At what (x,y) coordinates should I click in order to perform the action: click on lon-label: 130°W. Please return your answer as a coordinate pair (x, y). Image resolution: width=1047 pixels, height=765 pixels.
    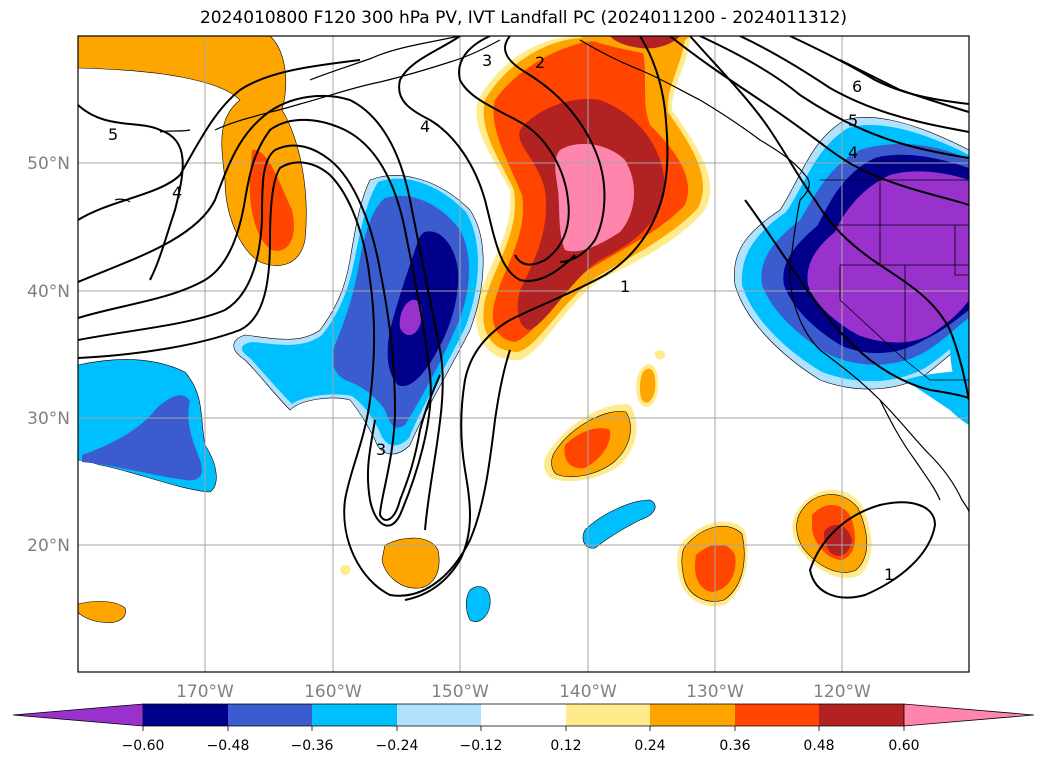
    Looking at the image, I should click on (715, 692).